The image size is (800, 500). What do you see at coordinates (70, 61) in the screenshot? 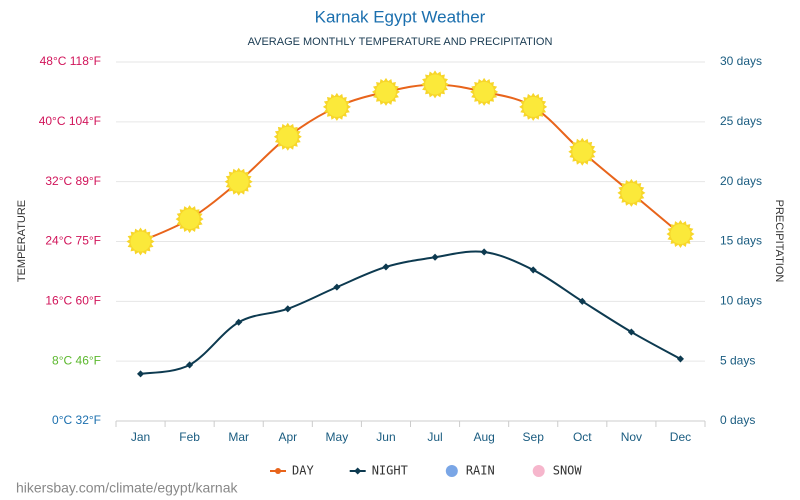
I see `y-tick-label: 48°C 118°F` at bounding box center [70, 61].